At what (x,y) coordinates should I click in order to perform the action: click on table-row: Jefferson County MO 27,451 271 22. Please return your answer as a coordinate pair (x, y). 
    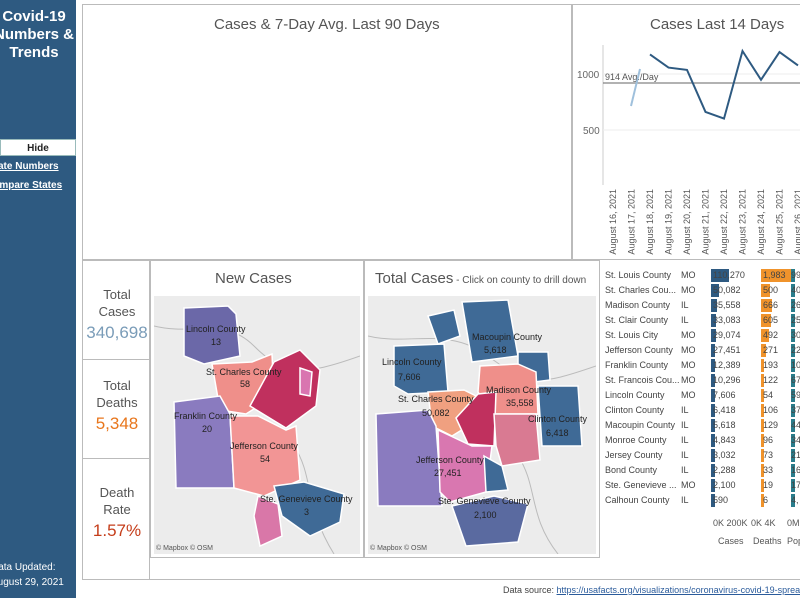
    Looking at the image, I should click on (701, 350).